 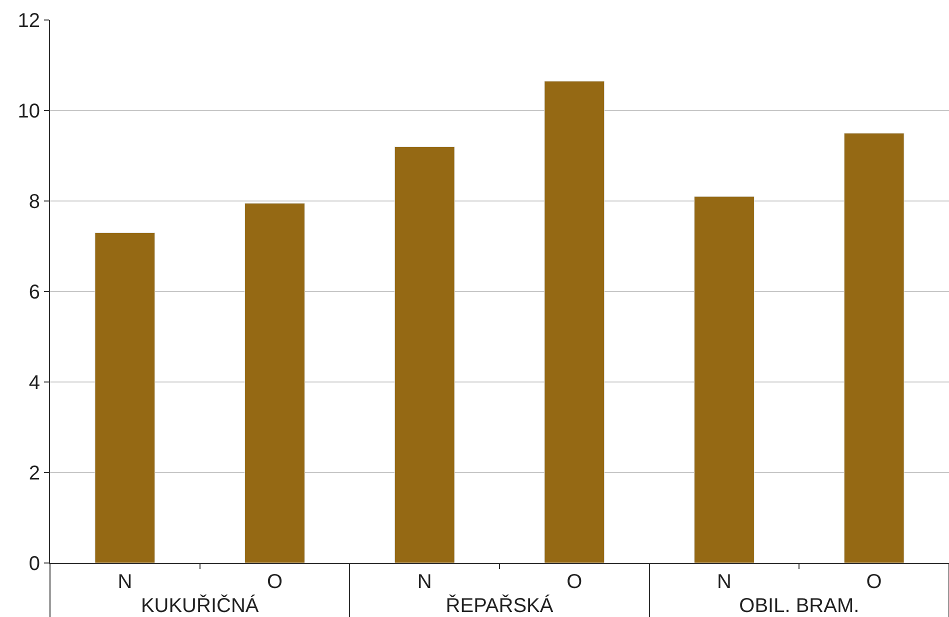 I want to click on y-tick-label: 10, so click(x=29, y=111).